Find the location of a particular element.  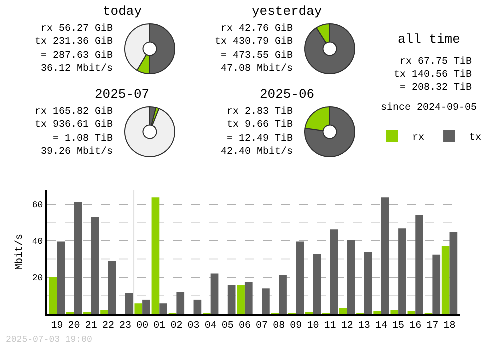

x-tick-label: 20 is located at coordinates (74, 326).